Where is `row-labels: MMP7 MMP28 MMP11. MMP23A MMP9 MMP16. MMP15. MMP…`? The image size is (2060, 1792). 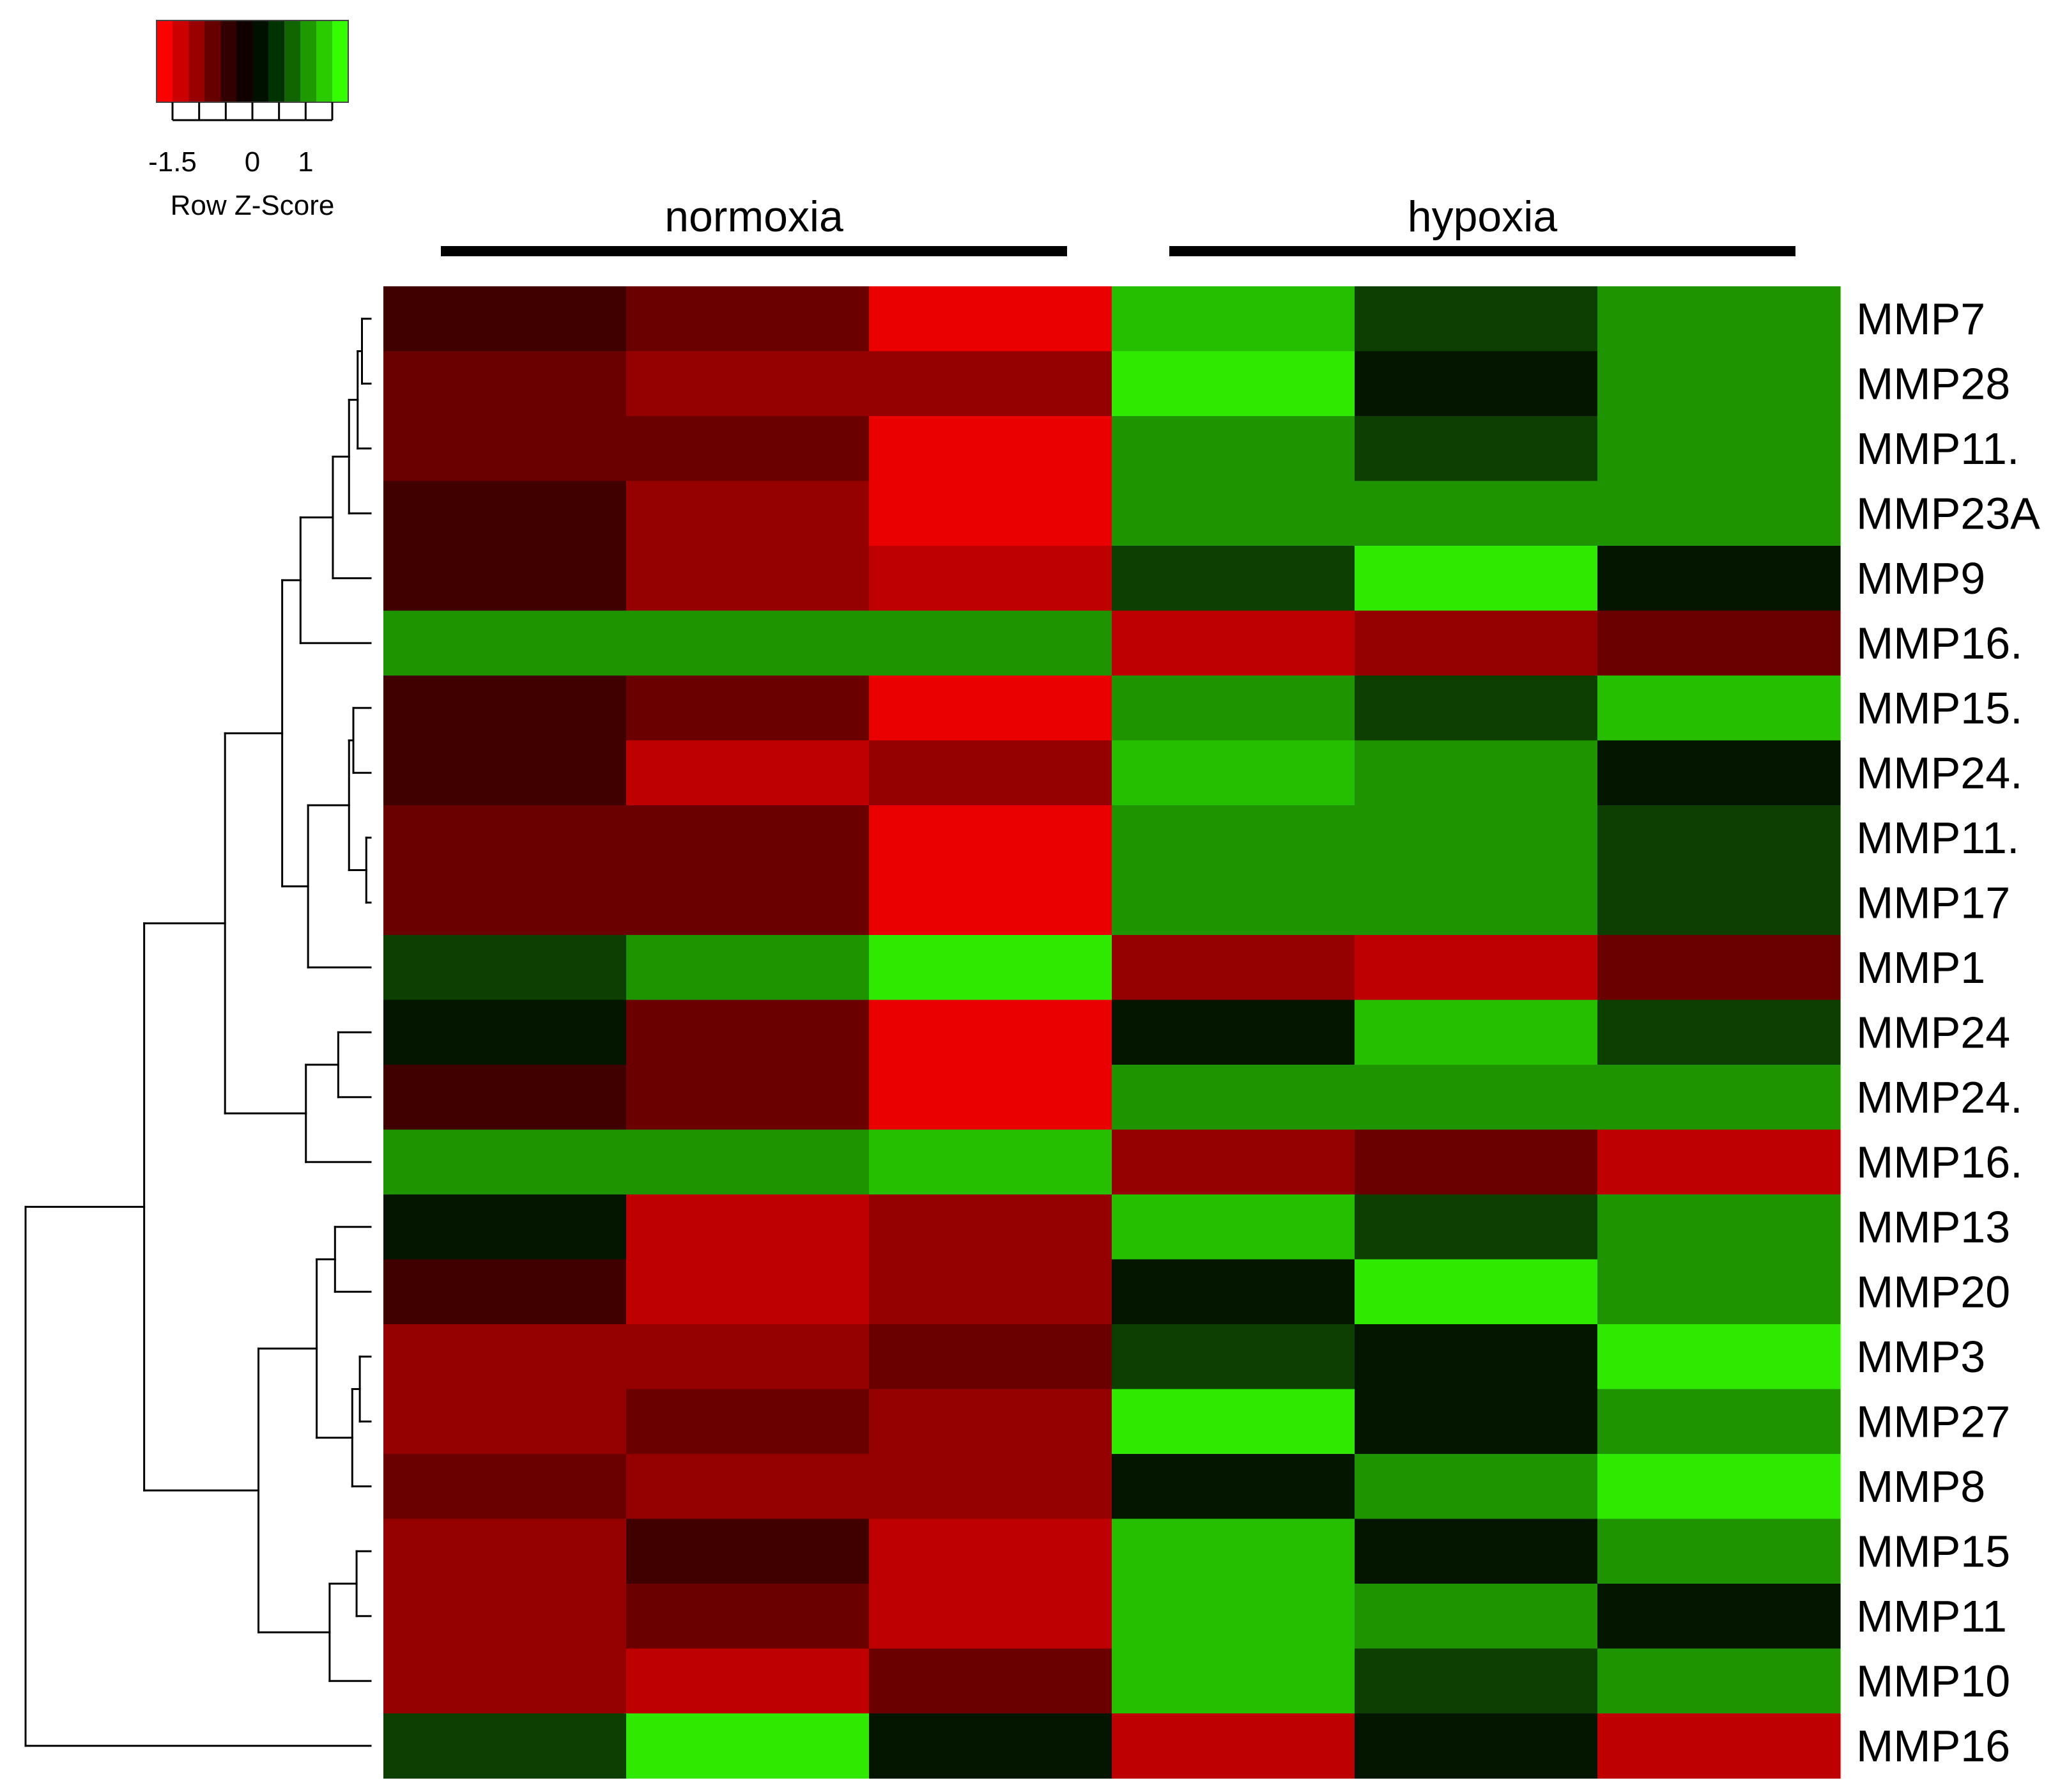
row-labels: MMP7 MMP28 MMP11. MMP23A MMP9 MMP16. MMP15. MMP… is located at coordinates (1948, 1032).